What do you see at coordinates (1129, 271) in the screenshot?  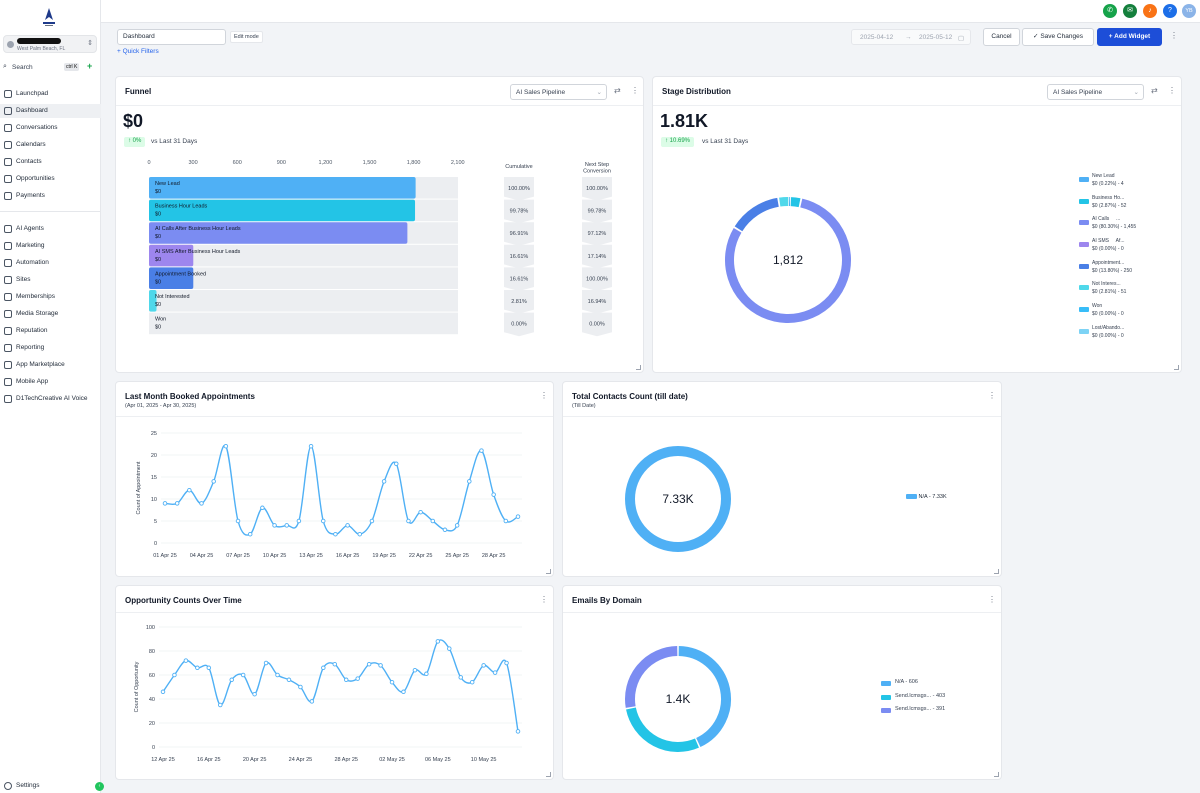 I see `legend-item: Appointment... $0 (13.80%) - 250` at bounding box center [1129, 271].